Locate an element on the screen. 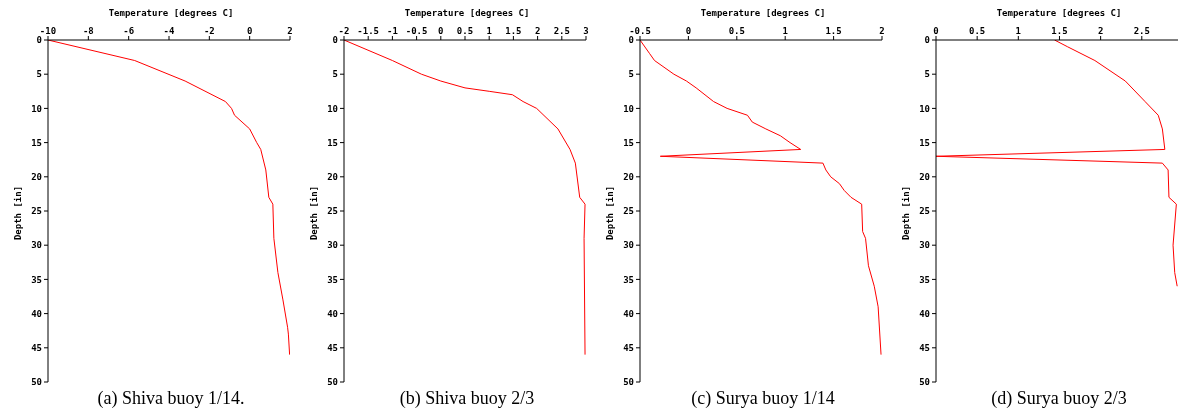 The image size is (1201, 417). x-tick-label: 3 is located at coordinates (586, 31).